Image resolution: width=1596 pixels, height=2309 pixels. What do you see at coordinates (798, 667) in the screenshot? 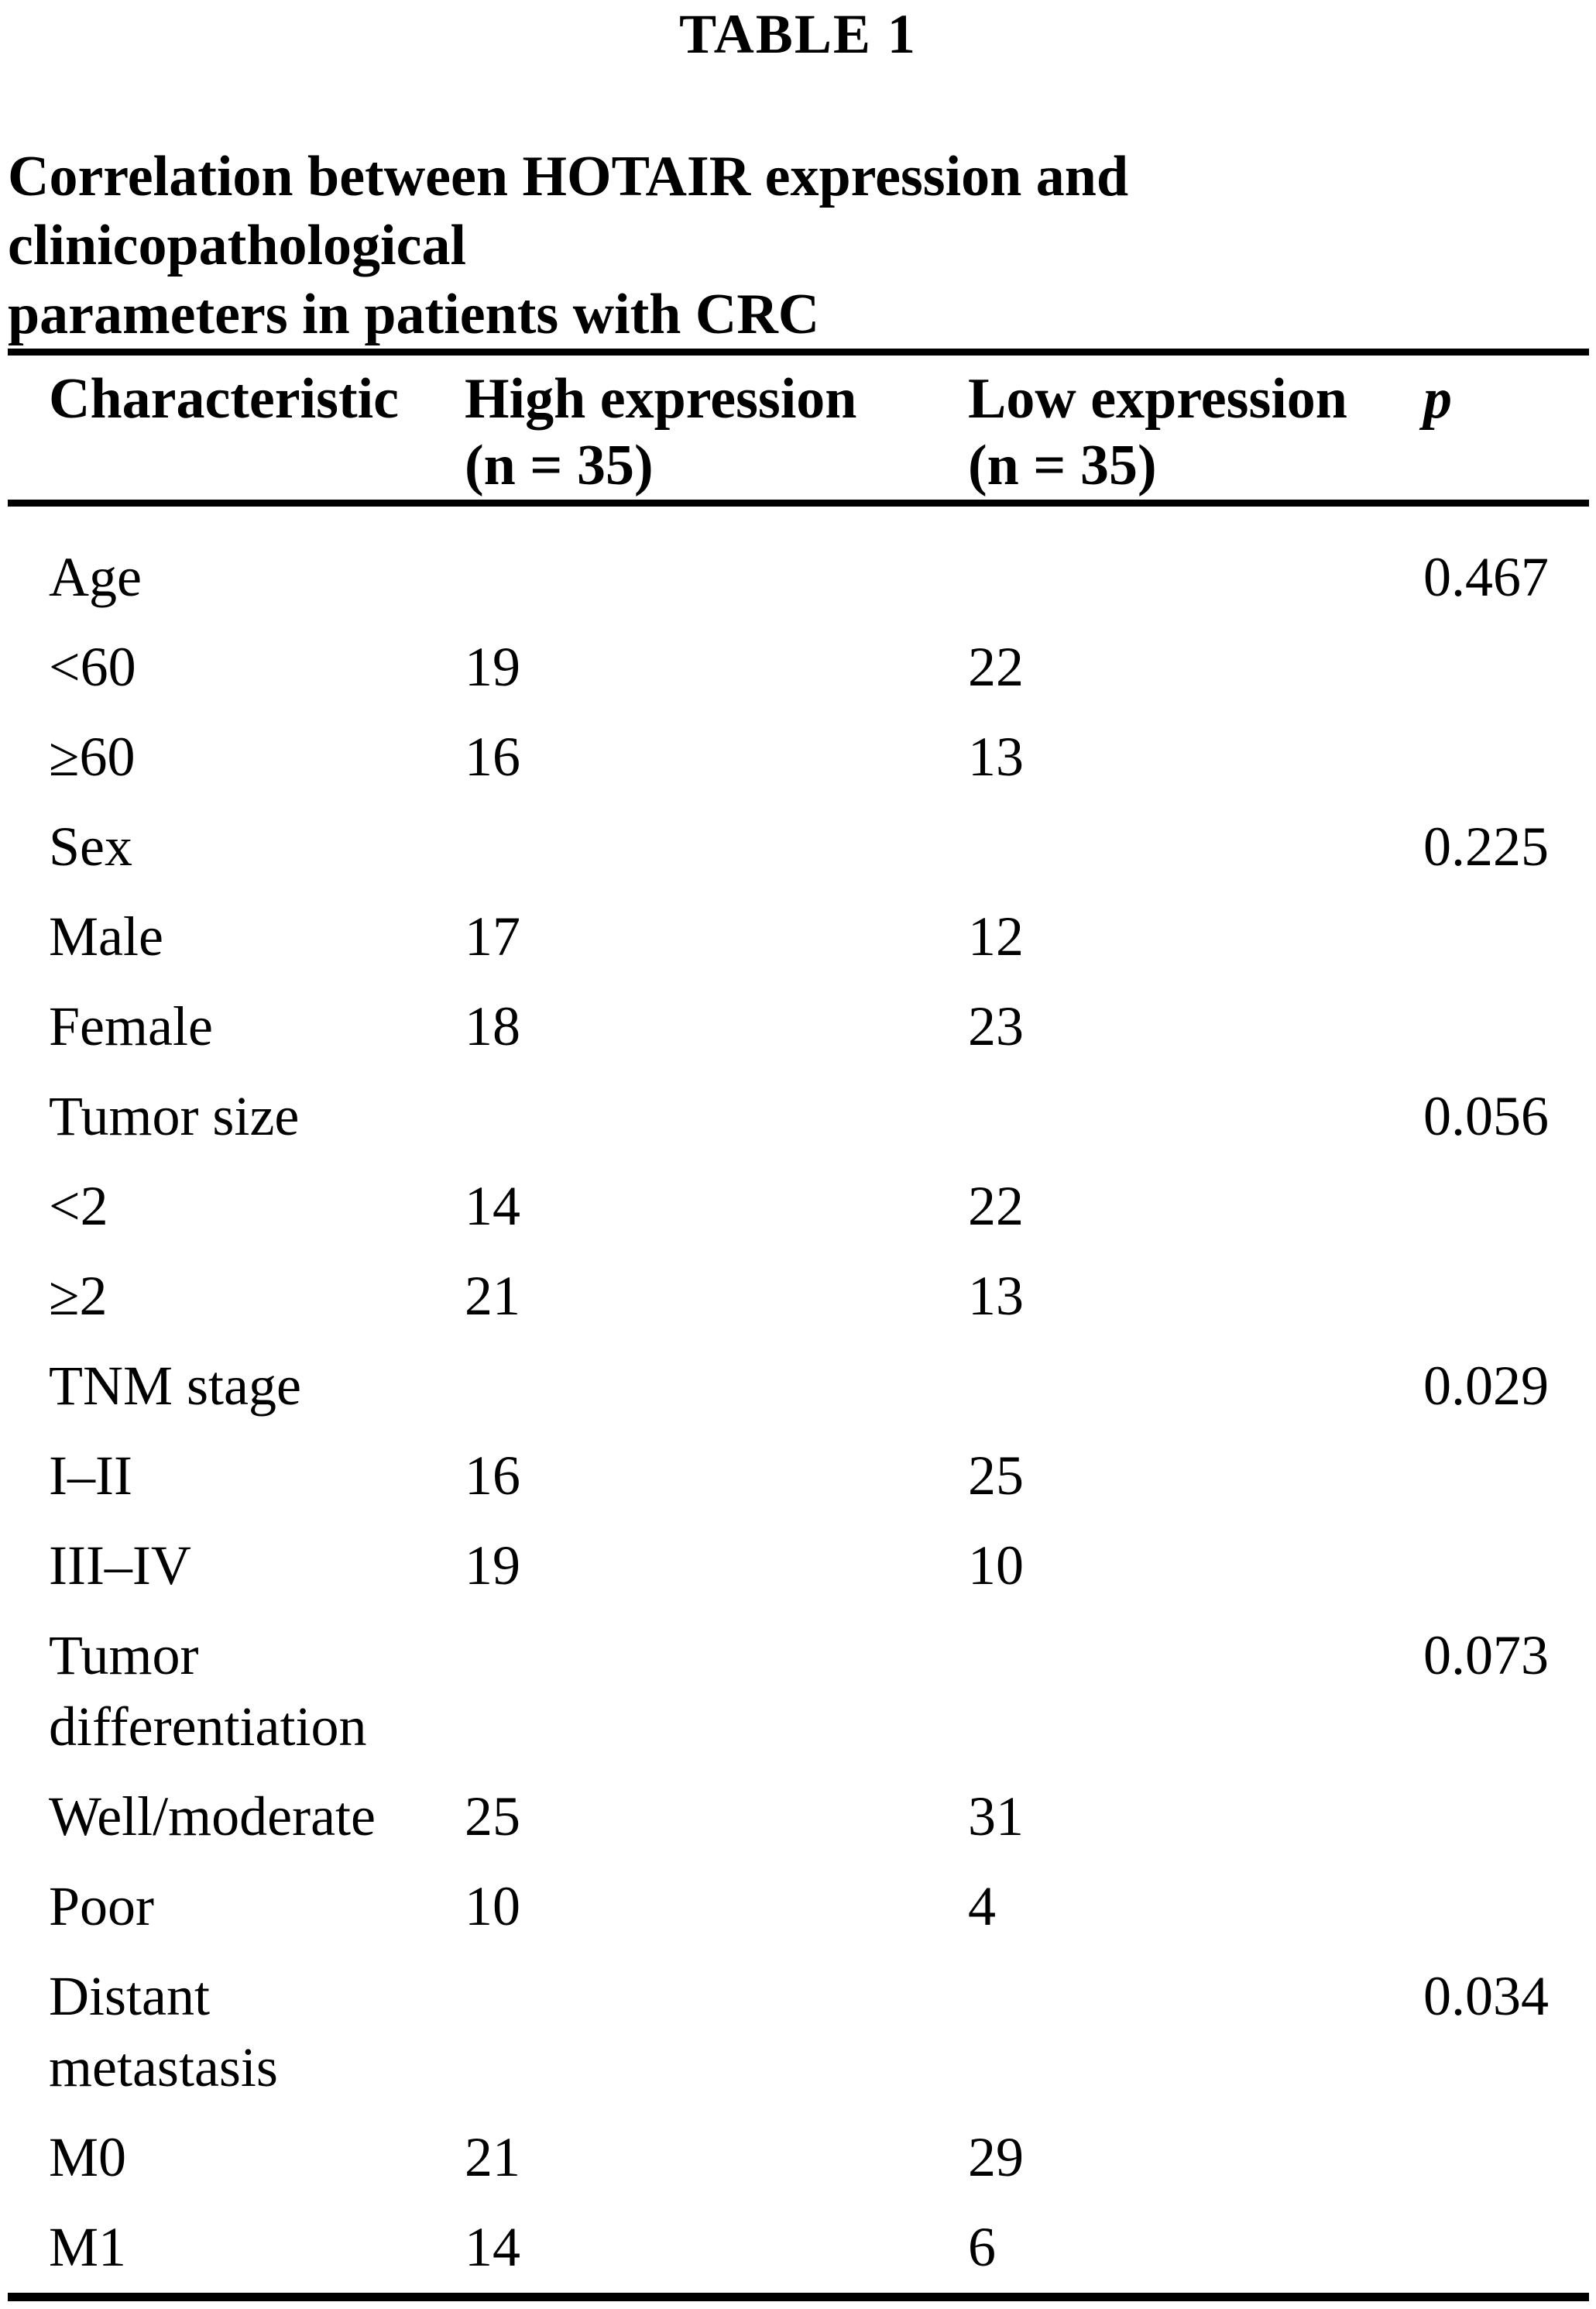
I see `table-row: <60 19 22` at bounding box center [798, 667].